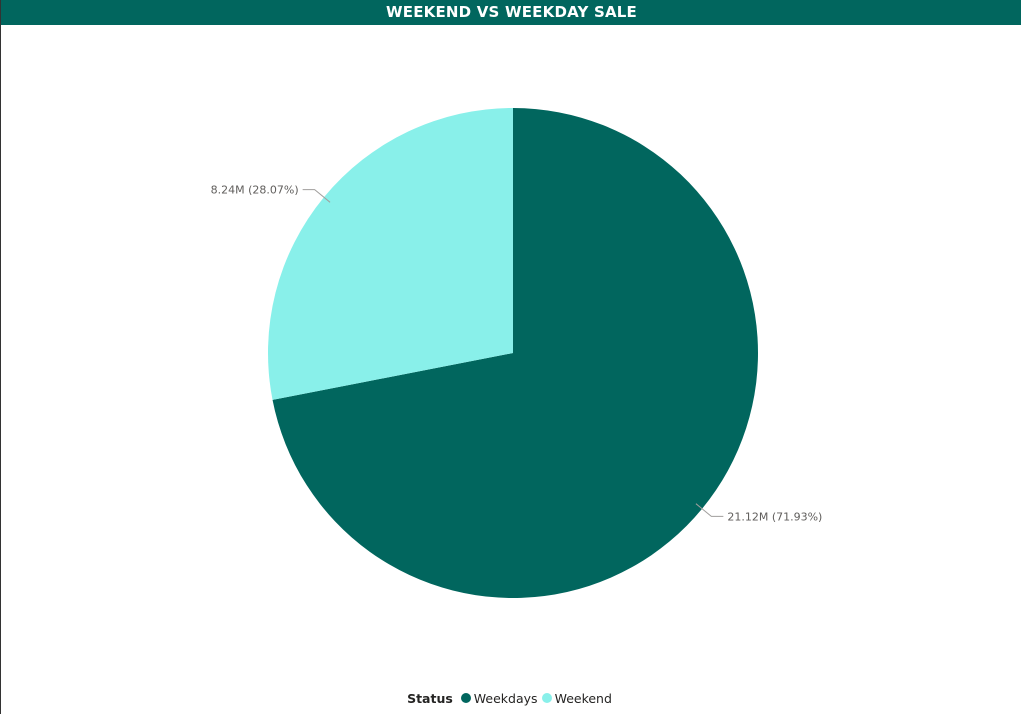 The height and width of the screenshot is (714, 1021). What do you see at coordinates (390, 254) in the screenshot?
I see `pie-slice-weekend` at bounding box center [390, 254].